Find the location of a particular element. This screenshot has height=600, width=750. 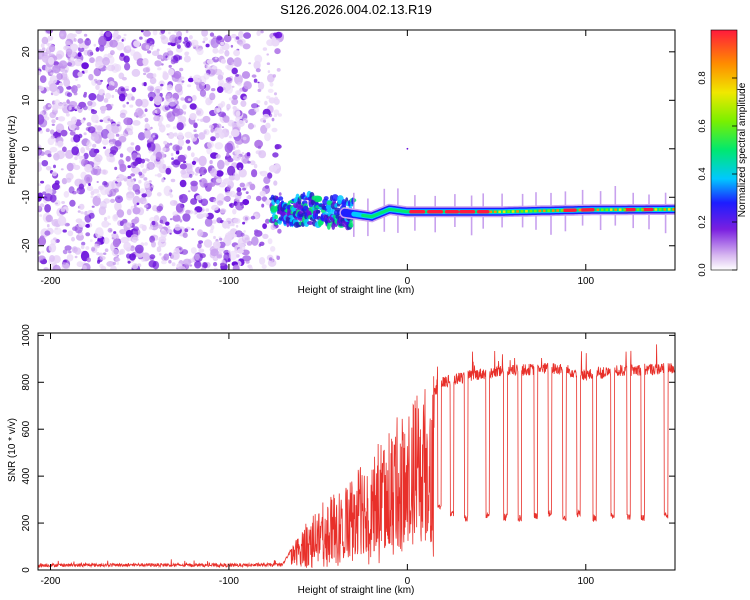

colorbar-tick-label: 0.6 is located at coordinates (702, 125).